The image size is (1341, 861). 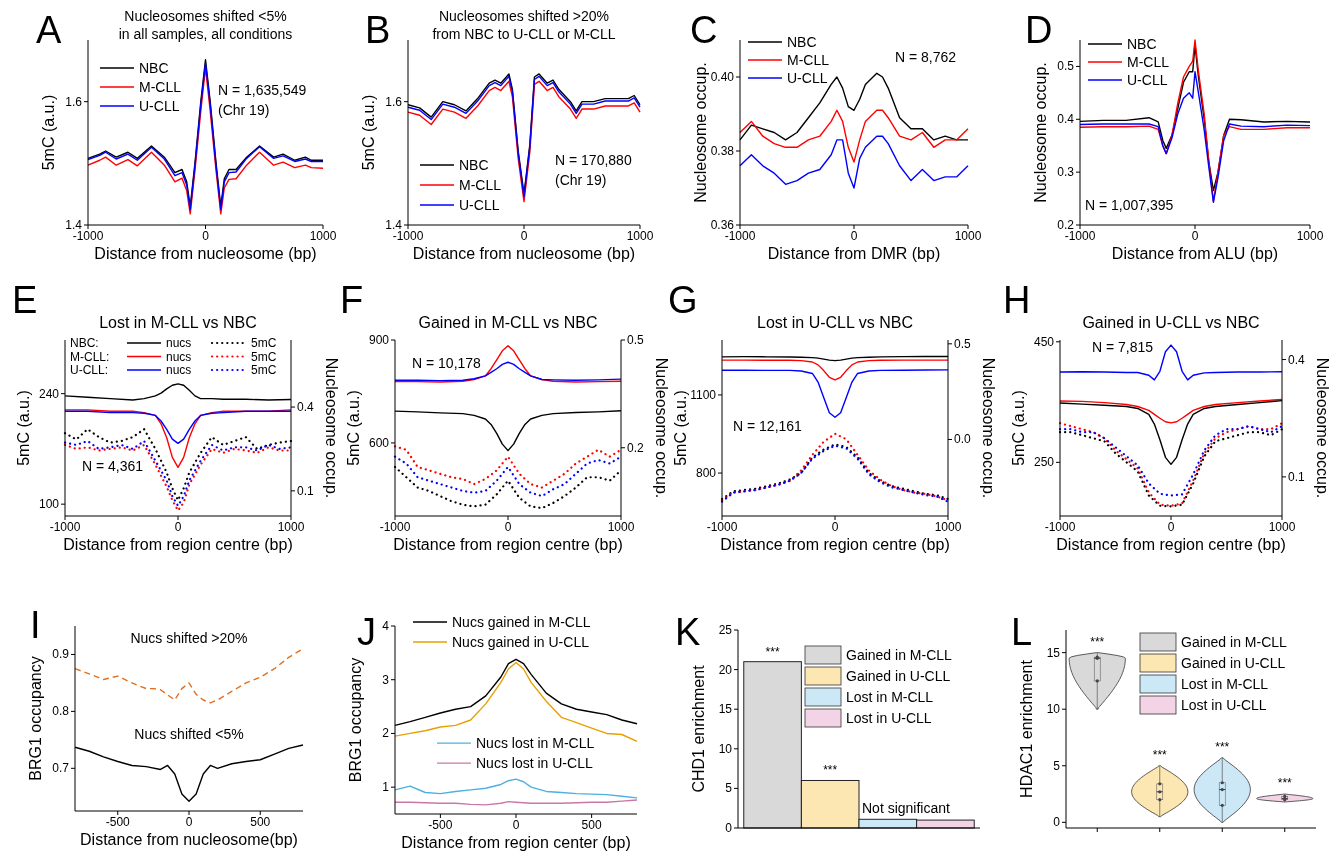 What do you see at coordinates (25, 300) in the screenshot?
I see `text: E` at bounding box center [25, 300].